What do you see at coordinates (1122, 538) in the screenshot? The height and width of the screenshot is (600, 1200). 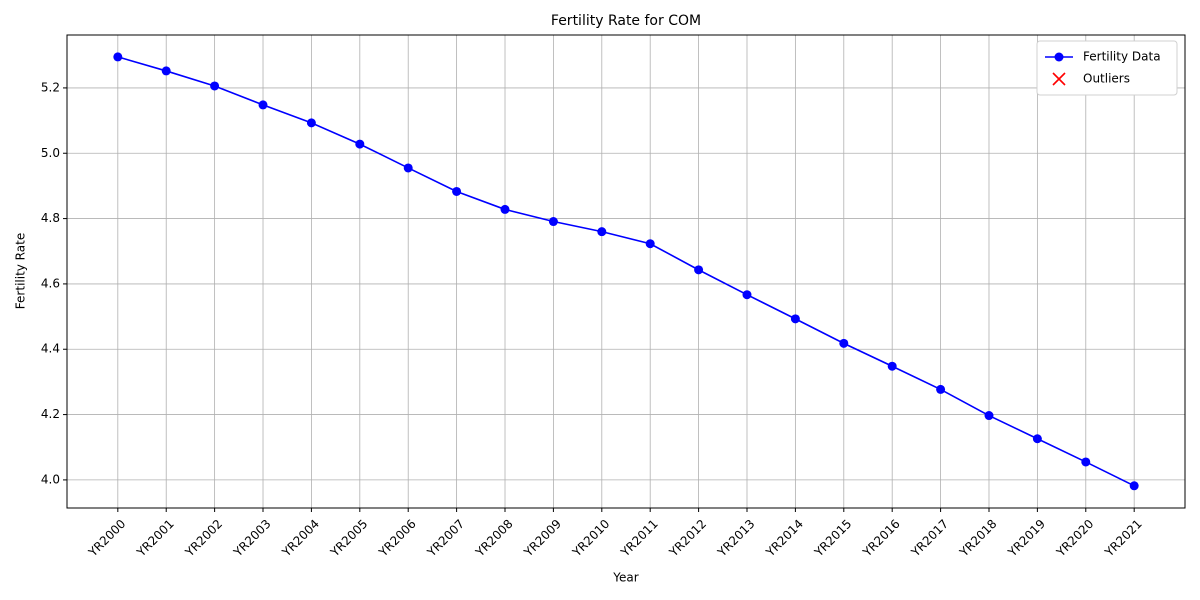 I see `x-tick-label: YR2021` at bounding box center [1122, 538].